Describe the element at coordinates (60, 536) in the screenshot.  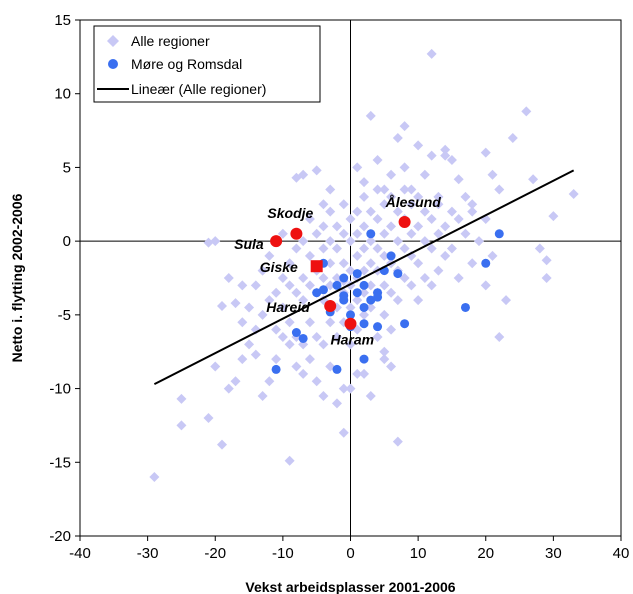
I see `y-tick-label: -20` at that location.